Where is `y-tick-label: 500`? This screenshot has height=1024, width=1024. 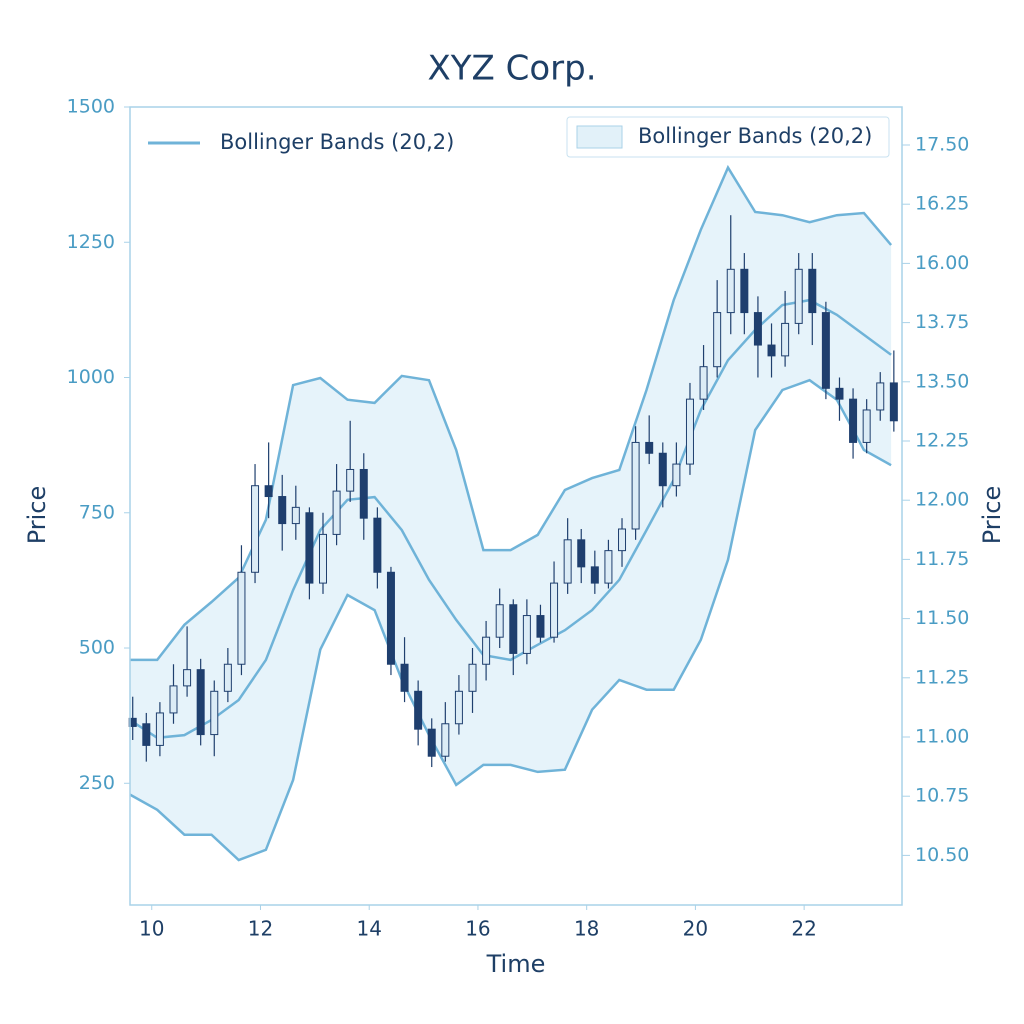 y-tick-label: 500 is located at coordinates (97, 648).